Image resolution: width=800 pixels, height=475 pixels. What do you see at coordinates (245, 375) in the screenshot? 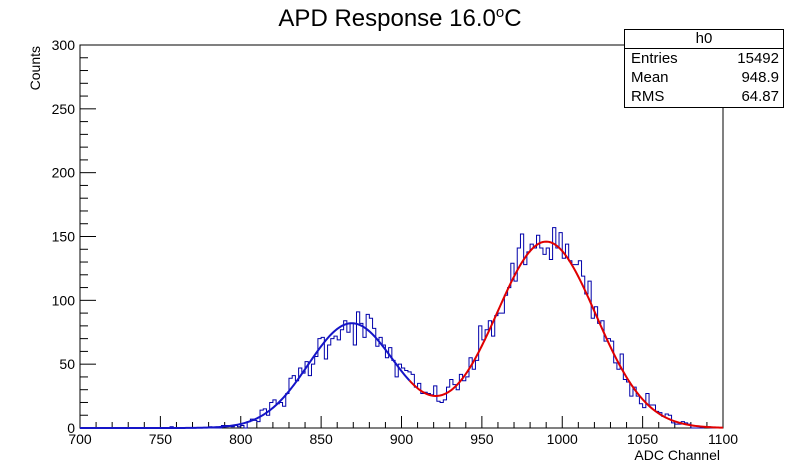
I see `gaussian-fit-left` at bounding box center [245, 375].